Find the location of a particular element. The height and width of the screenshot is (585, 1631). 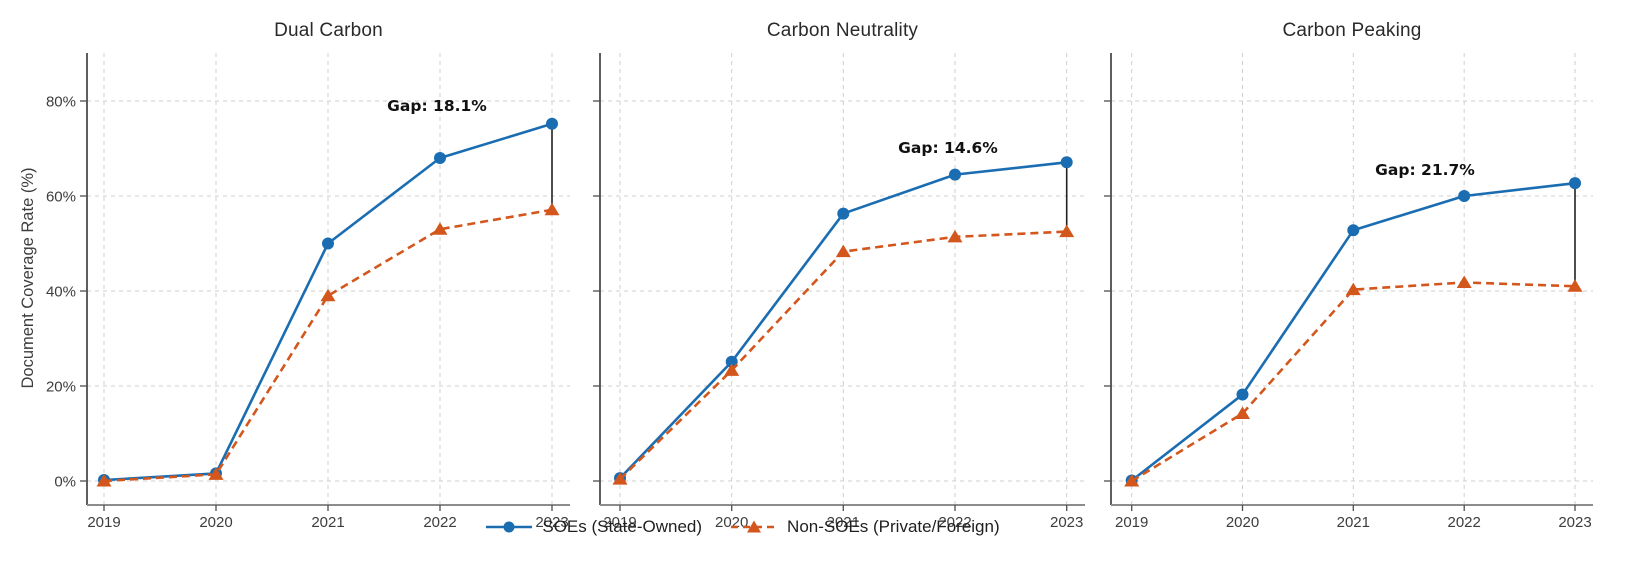

y-axis-label: Document Coverage Rate (%) is located at coordinates (28, 278).